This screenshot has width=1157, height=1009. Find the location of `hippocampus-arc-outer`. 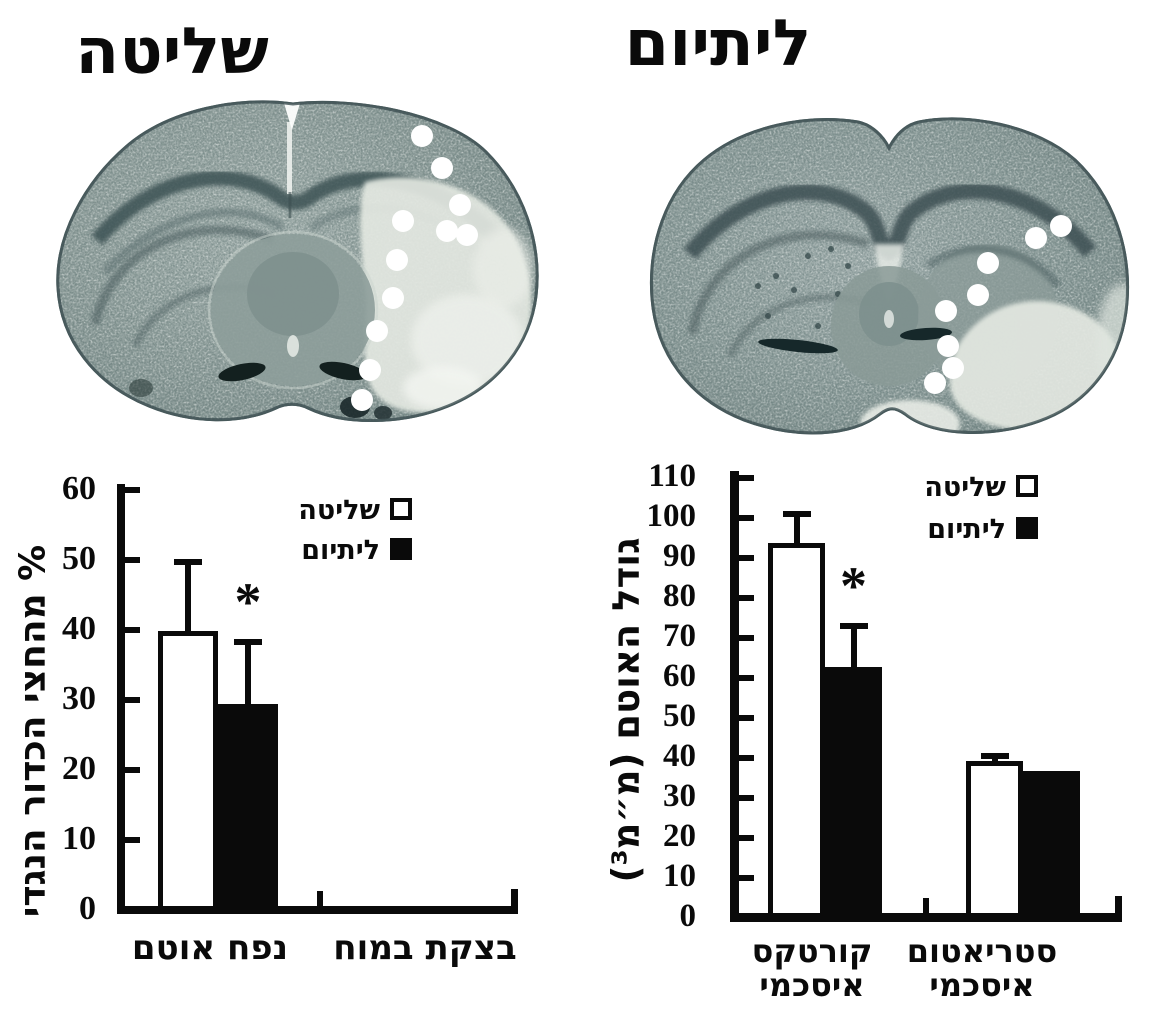

hippocampus-arc-outer is located at coordinates (182, 275).